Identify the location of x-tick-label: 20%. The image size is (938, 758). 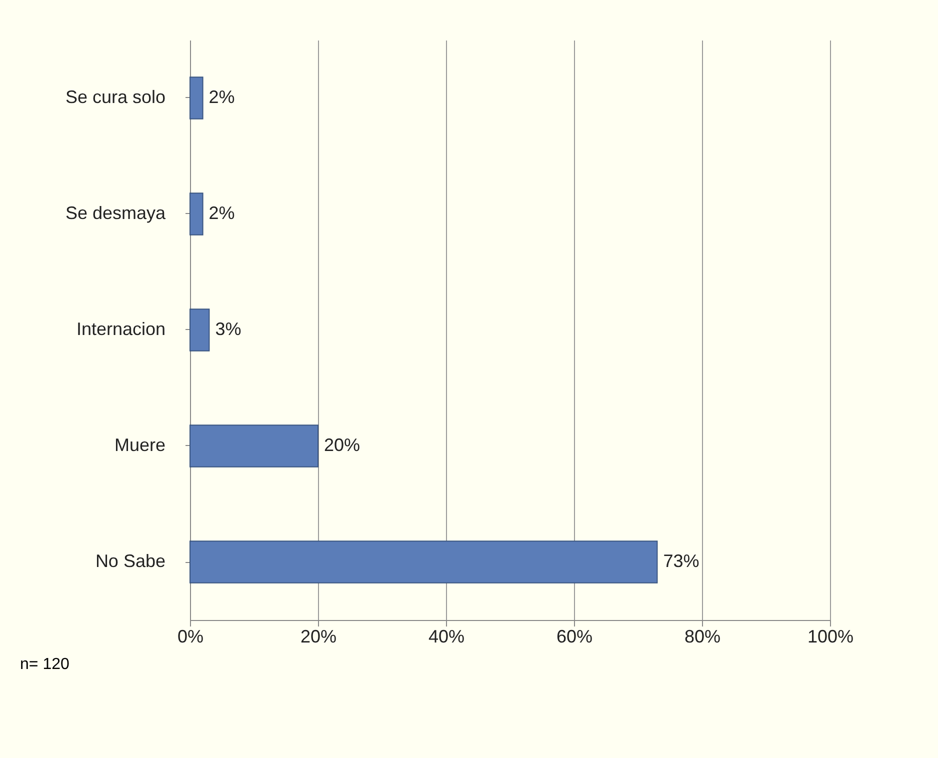
(318, 636).